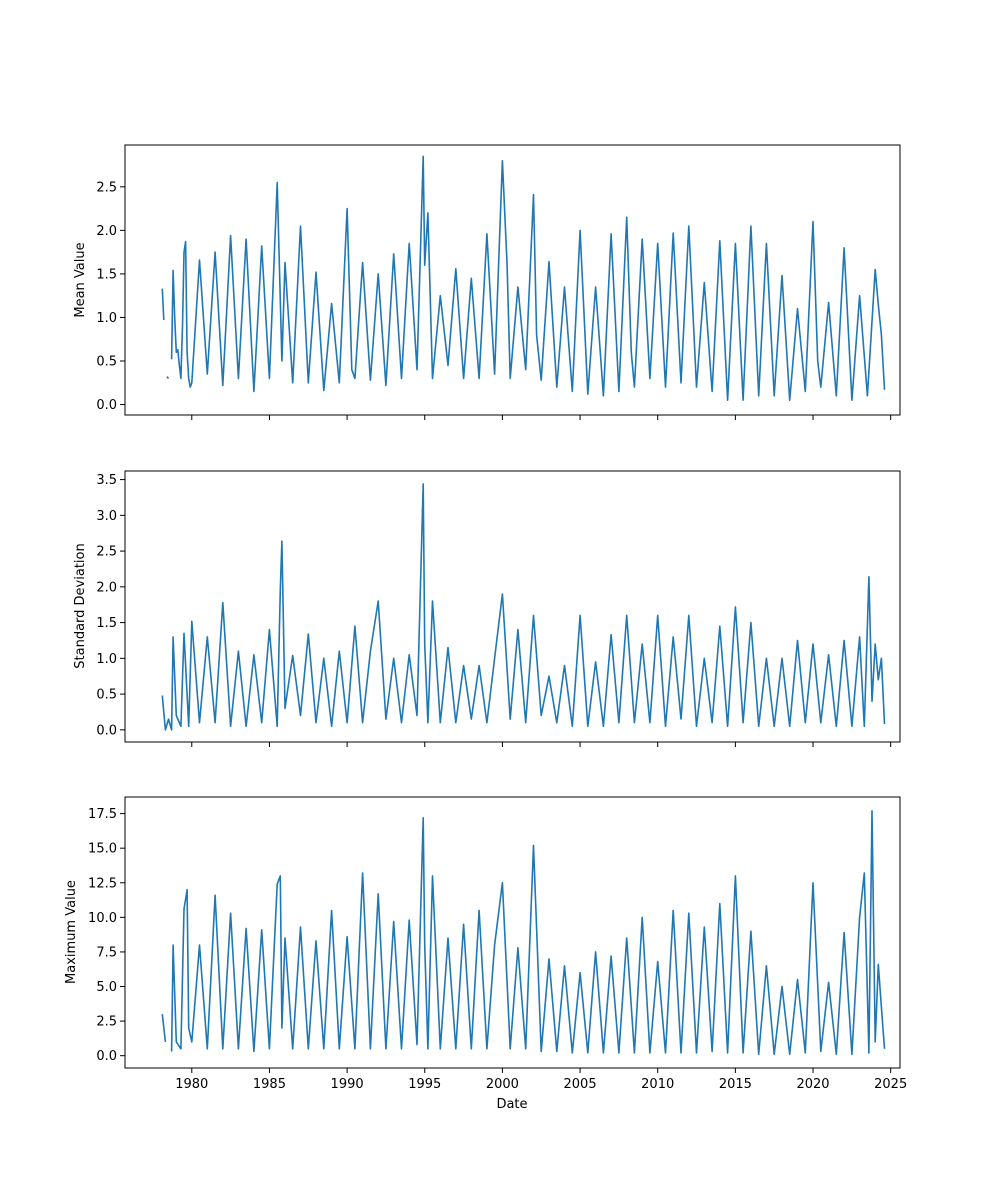 The height and width of the screenshot is (1200, 1000). I want to click on maximum-value-plot-area, so click(523, 933).